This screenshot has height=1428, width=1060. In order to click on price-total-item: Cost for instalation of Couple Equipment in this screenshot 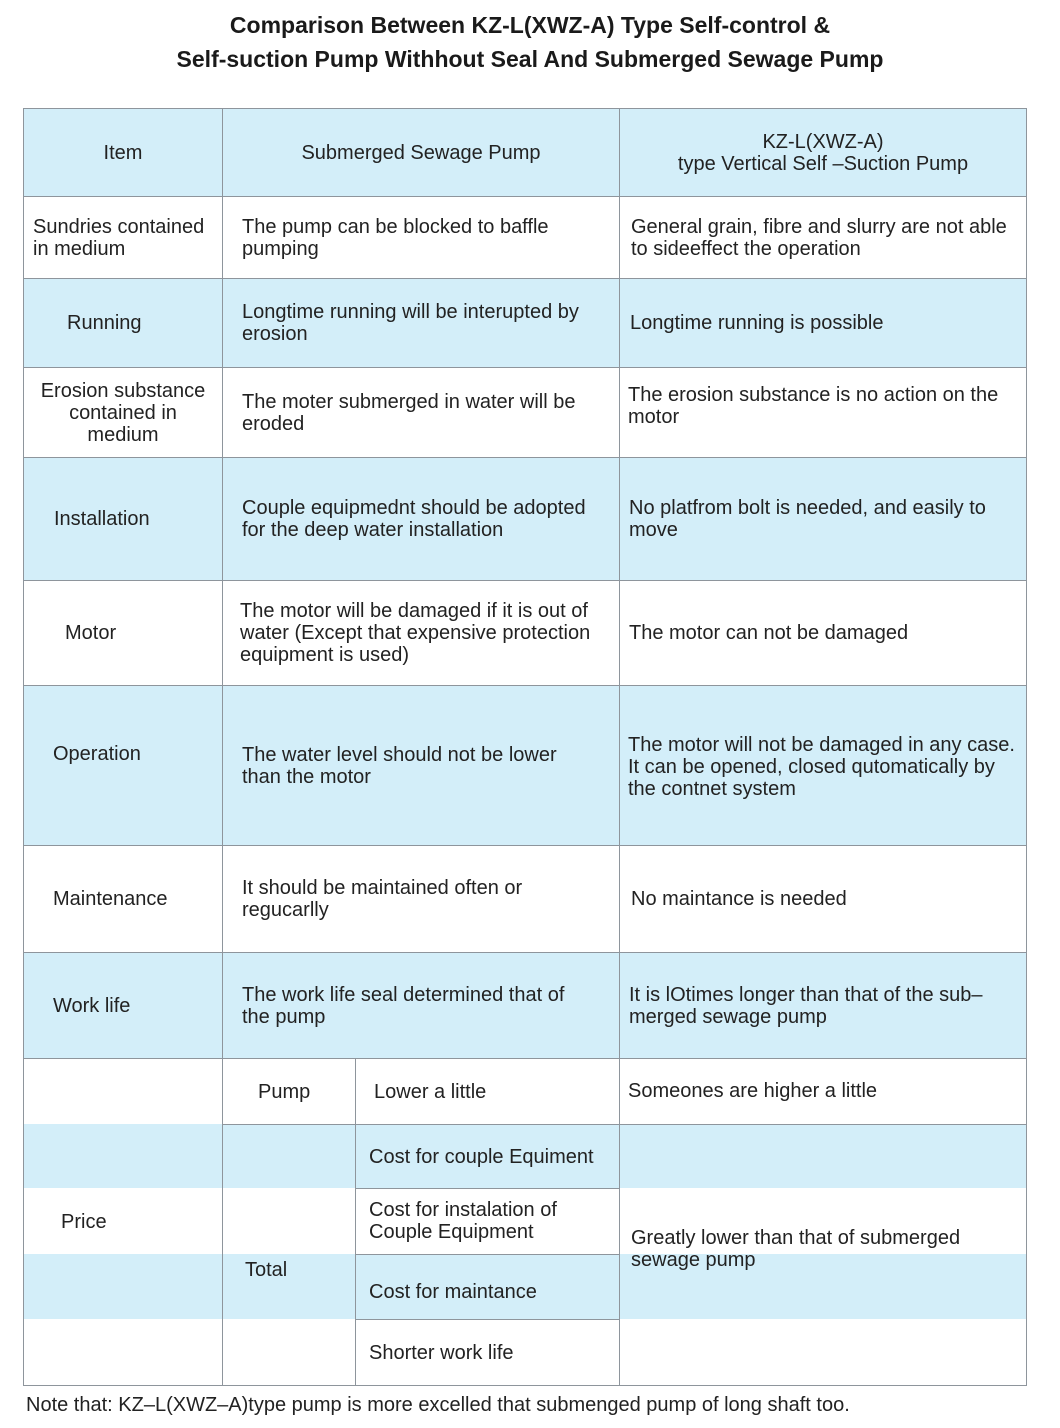, I will do `click(487, 1221)`.